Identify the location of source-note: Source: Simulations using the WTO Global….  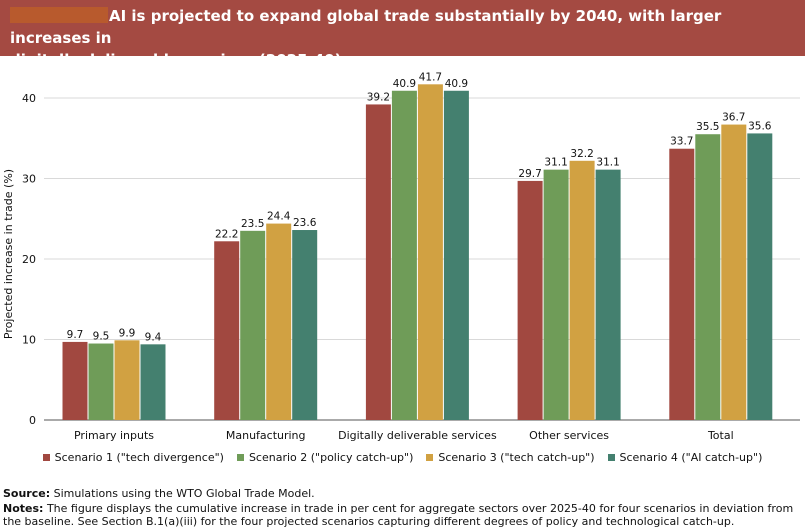
(403, 494).